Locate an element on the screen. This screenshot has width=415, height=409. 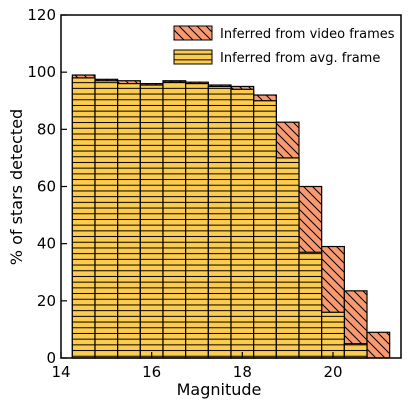
y-tick-label: 100 is located at coordinates (41, 72).